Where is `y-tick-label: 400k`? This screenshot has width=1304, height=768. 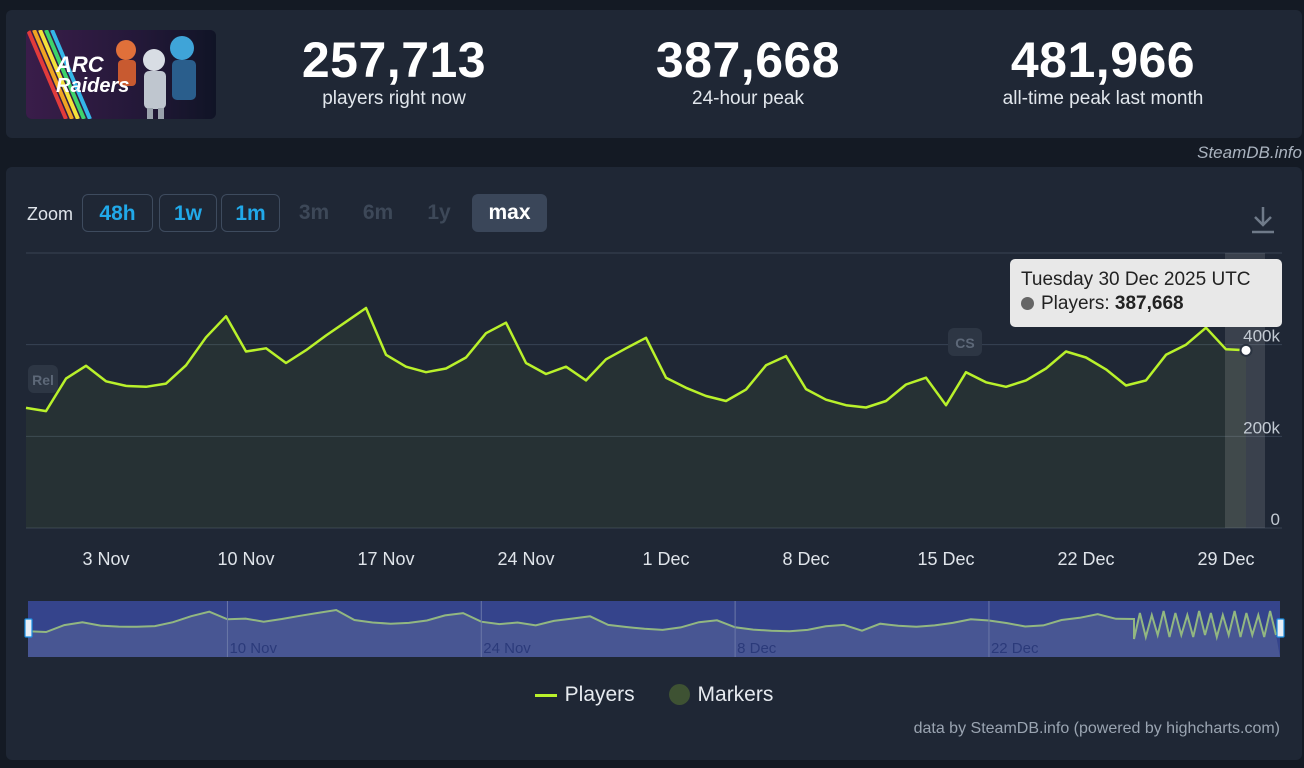 y-tick-label: 400k is located at coordinates (1261, 336).